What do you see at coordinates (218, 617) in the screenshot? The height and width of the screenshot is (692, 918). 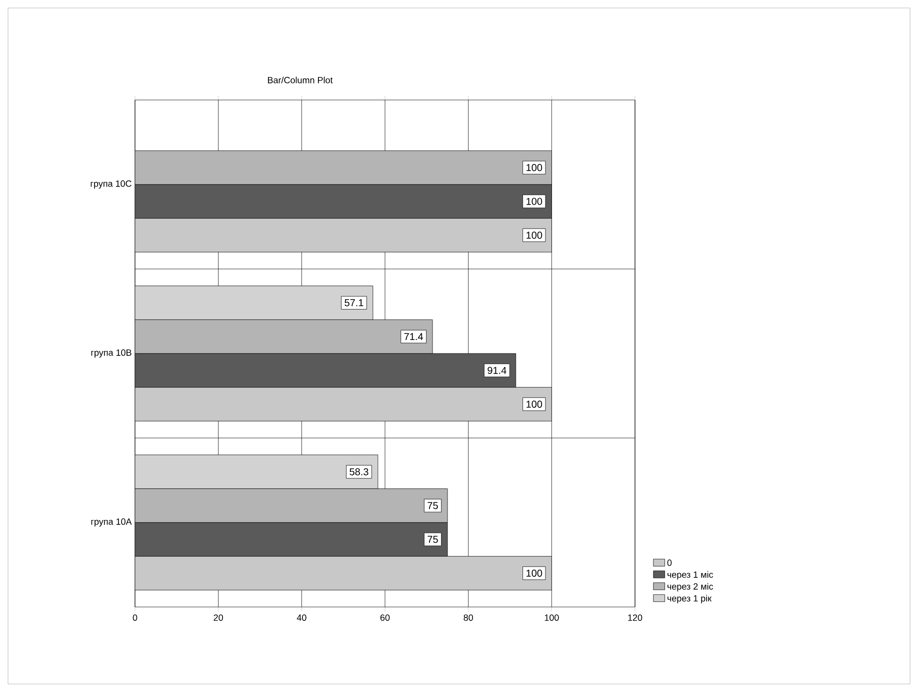 I see `x-tick-label: 20` at bounding box center [218, 617].